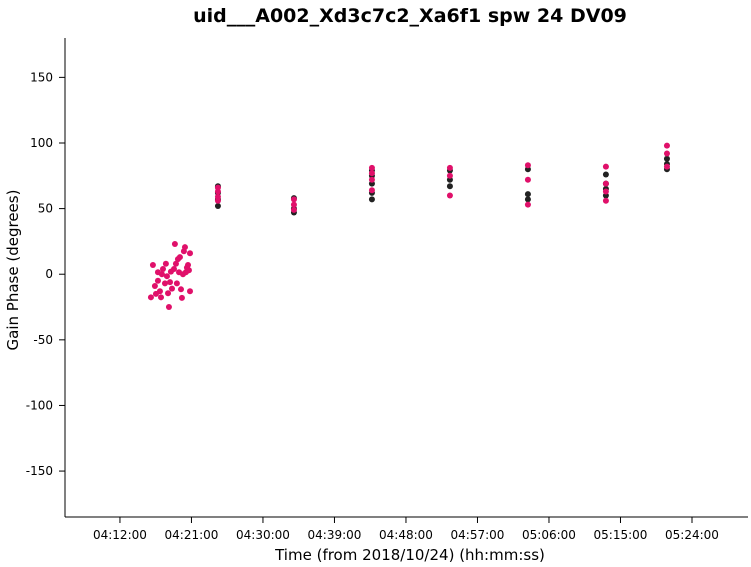 The image size is (751, 567). What do you see at coordinates (41, 143) in the screenshot?
I see `y-tick-label: 100` at bounding box center [41, 143].